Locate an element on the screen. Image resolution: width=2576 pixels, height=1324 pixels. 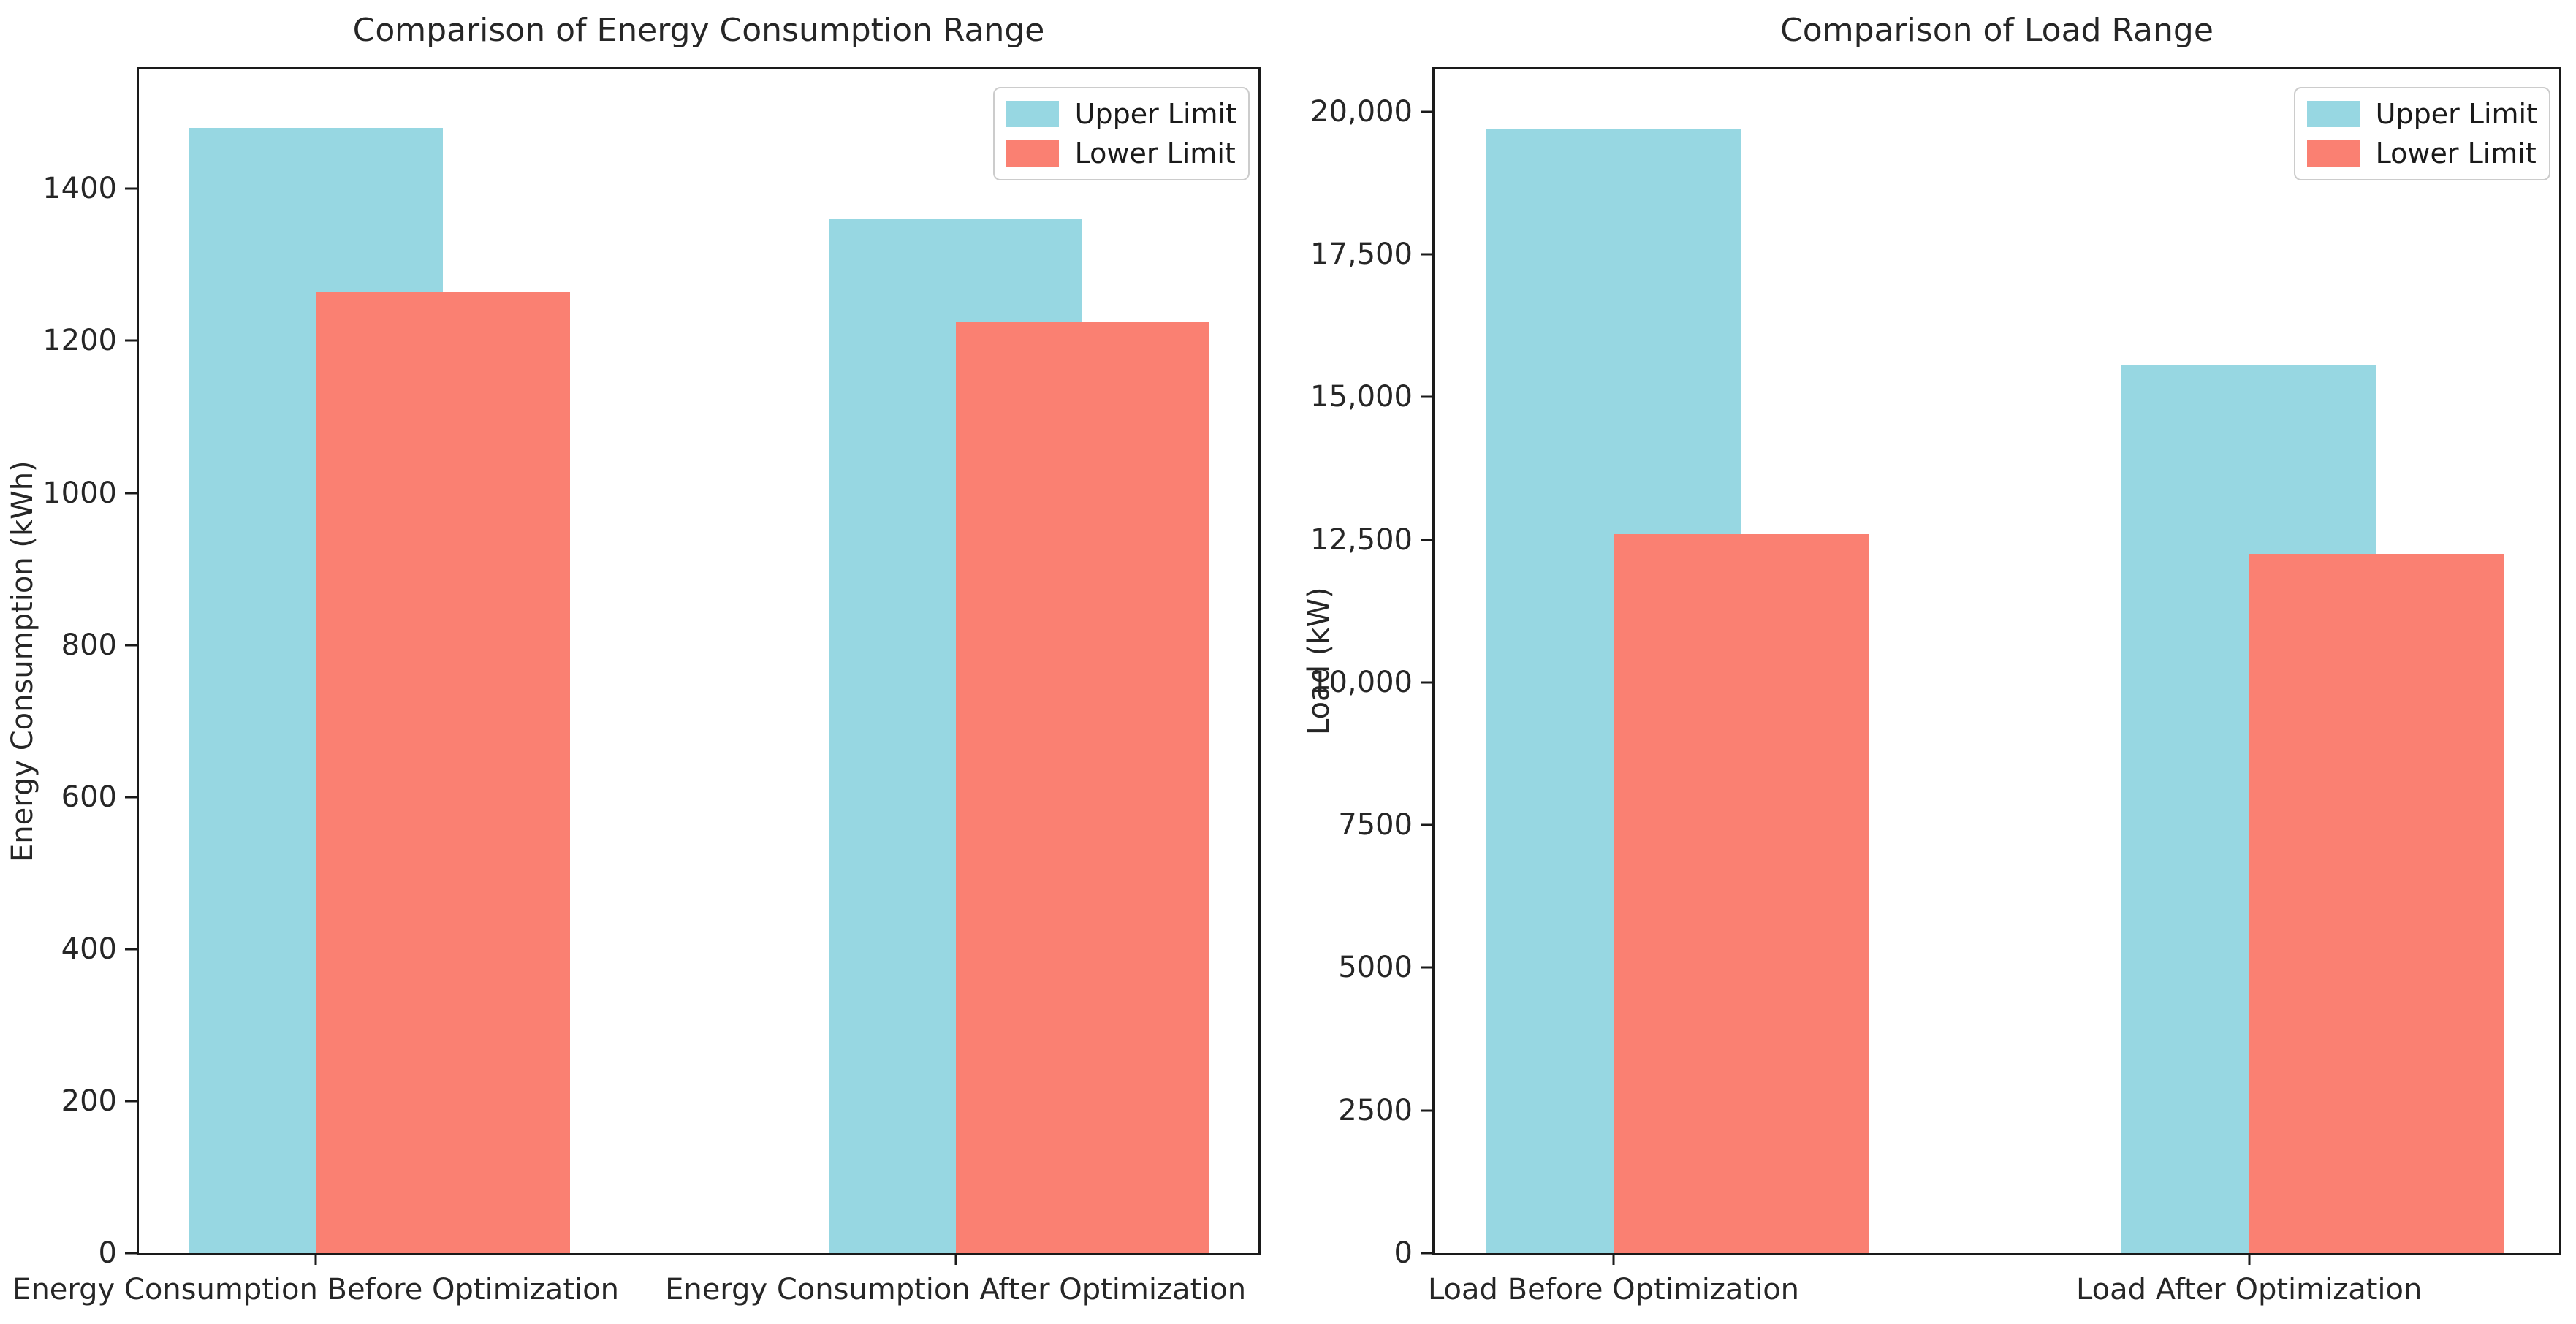
chart-title: Comparison of Load Range is located at coordinates (1997, 30).